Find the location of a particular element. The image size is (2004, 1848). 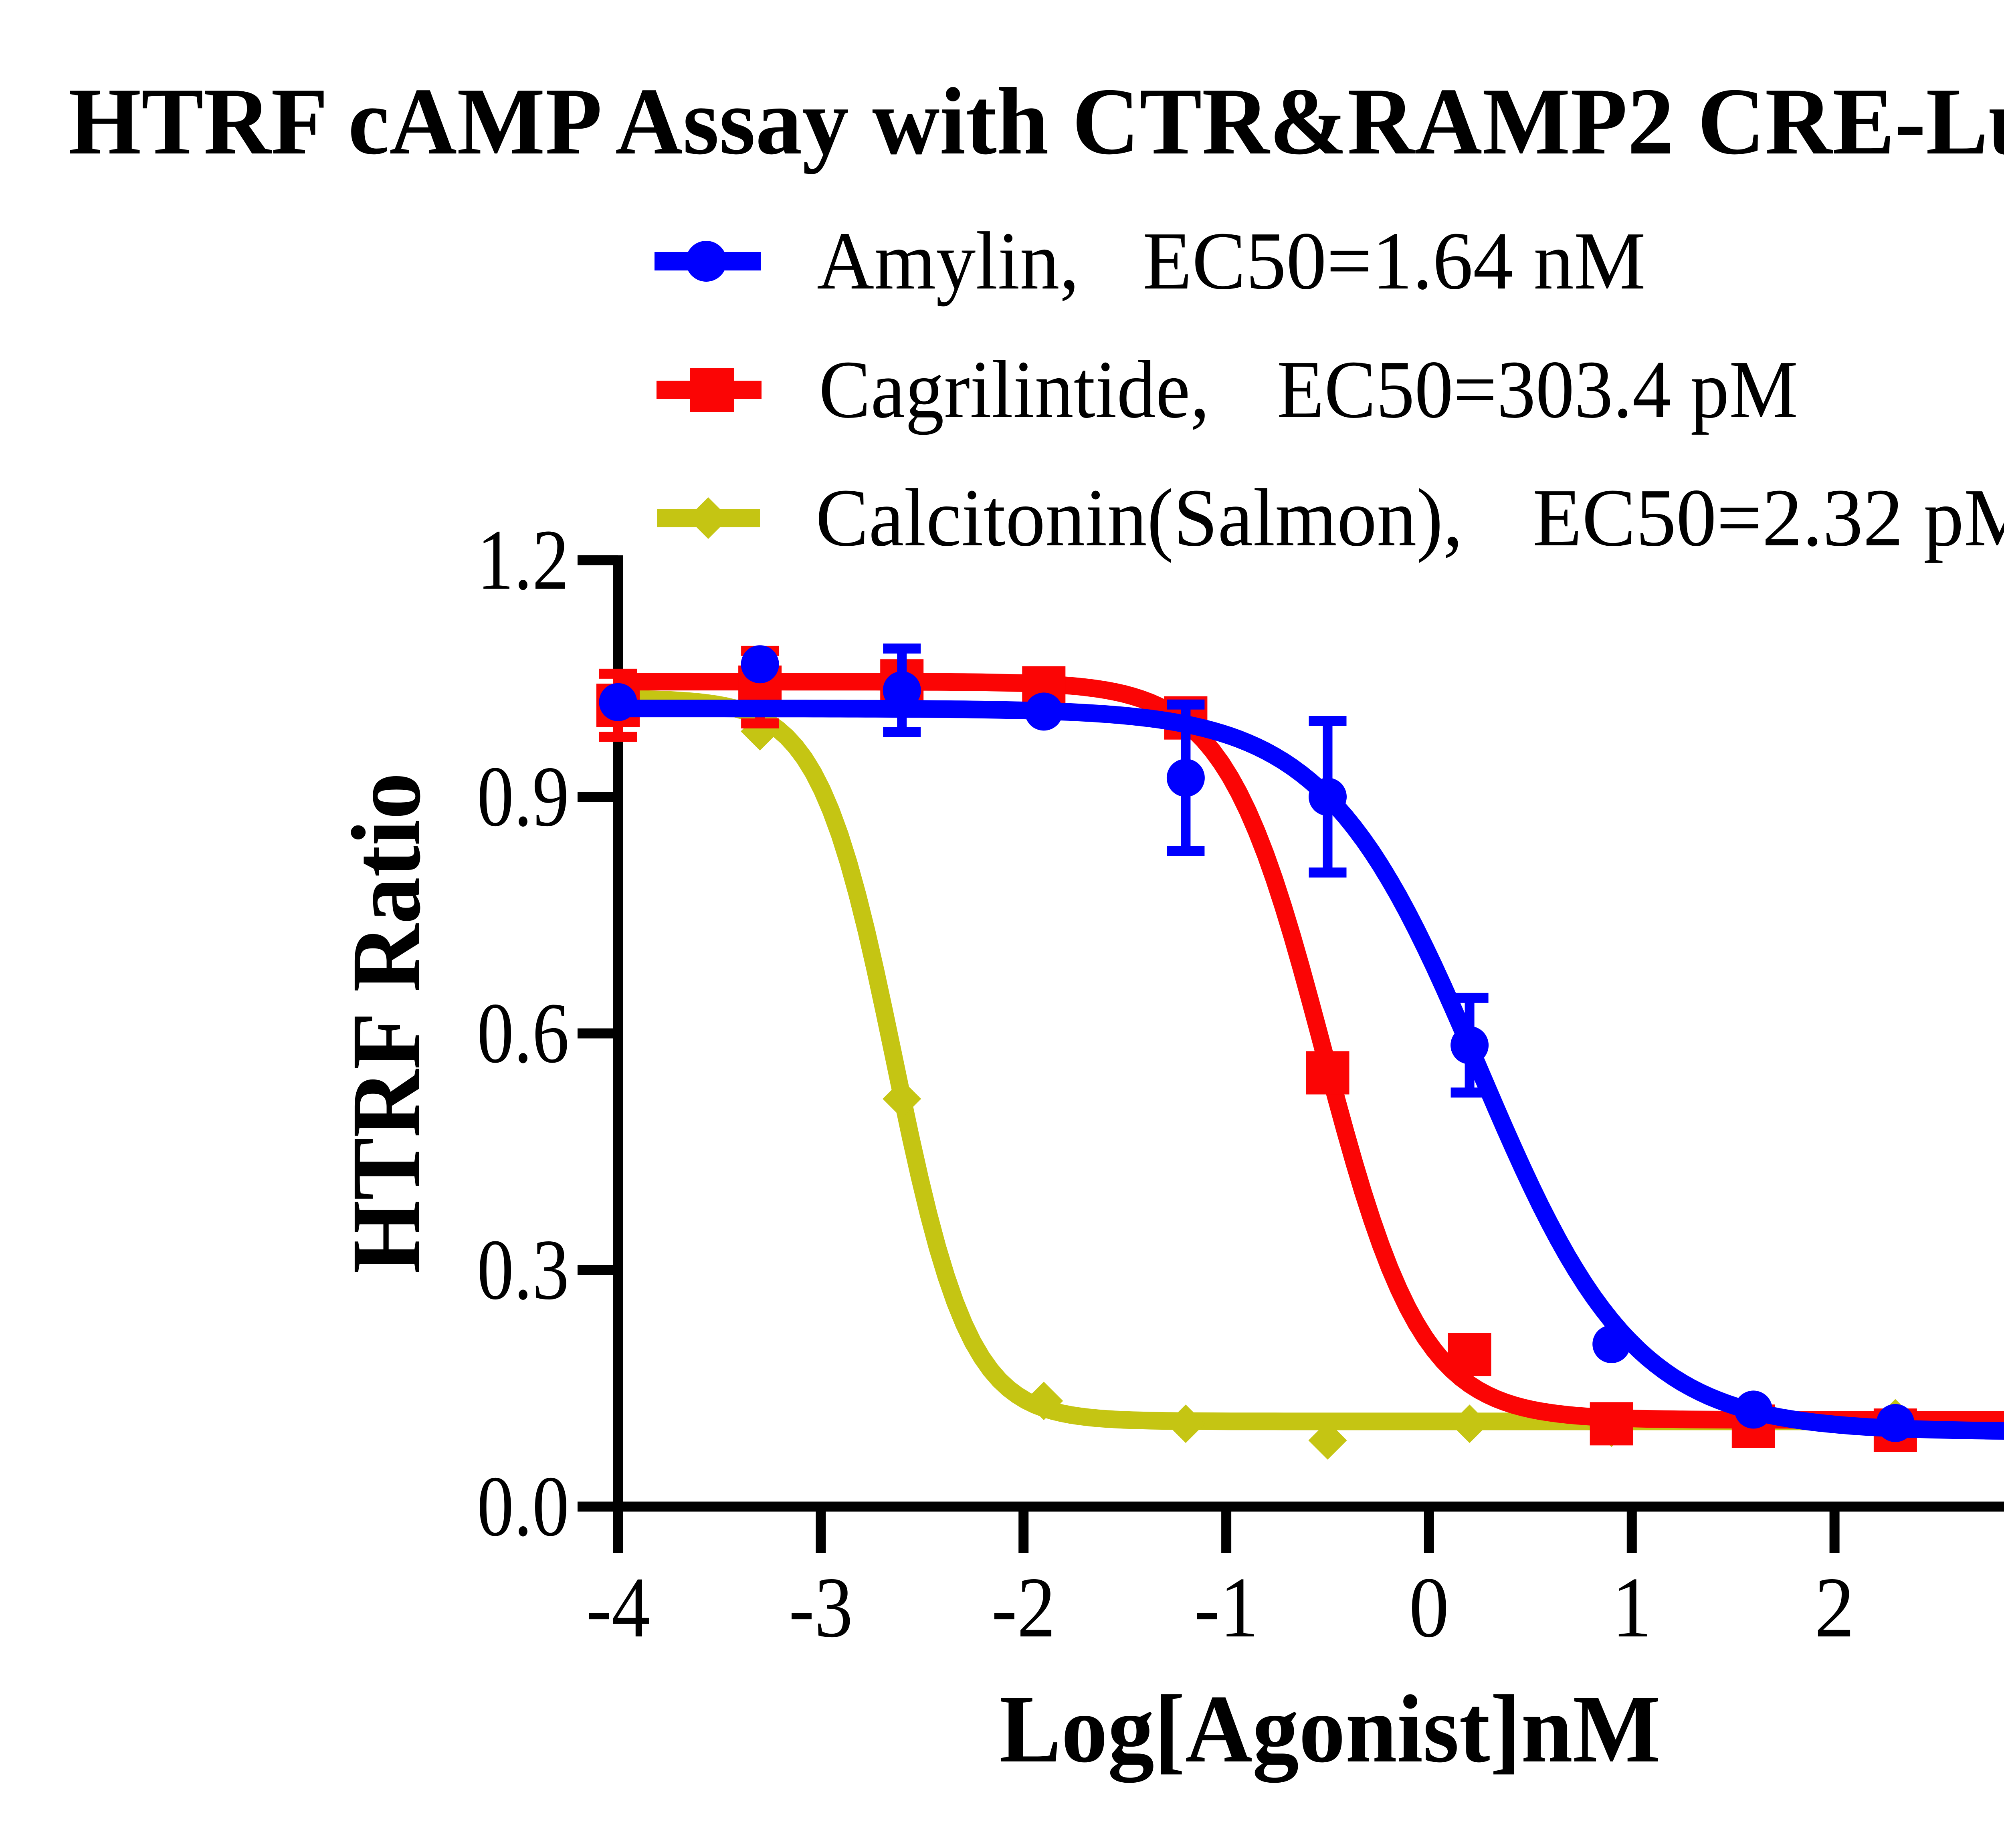

svg-text: 0.0 is located at coordinates (523, 1506).